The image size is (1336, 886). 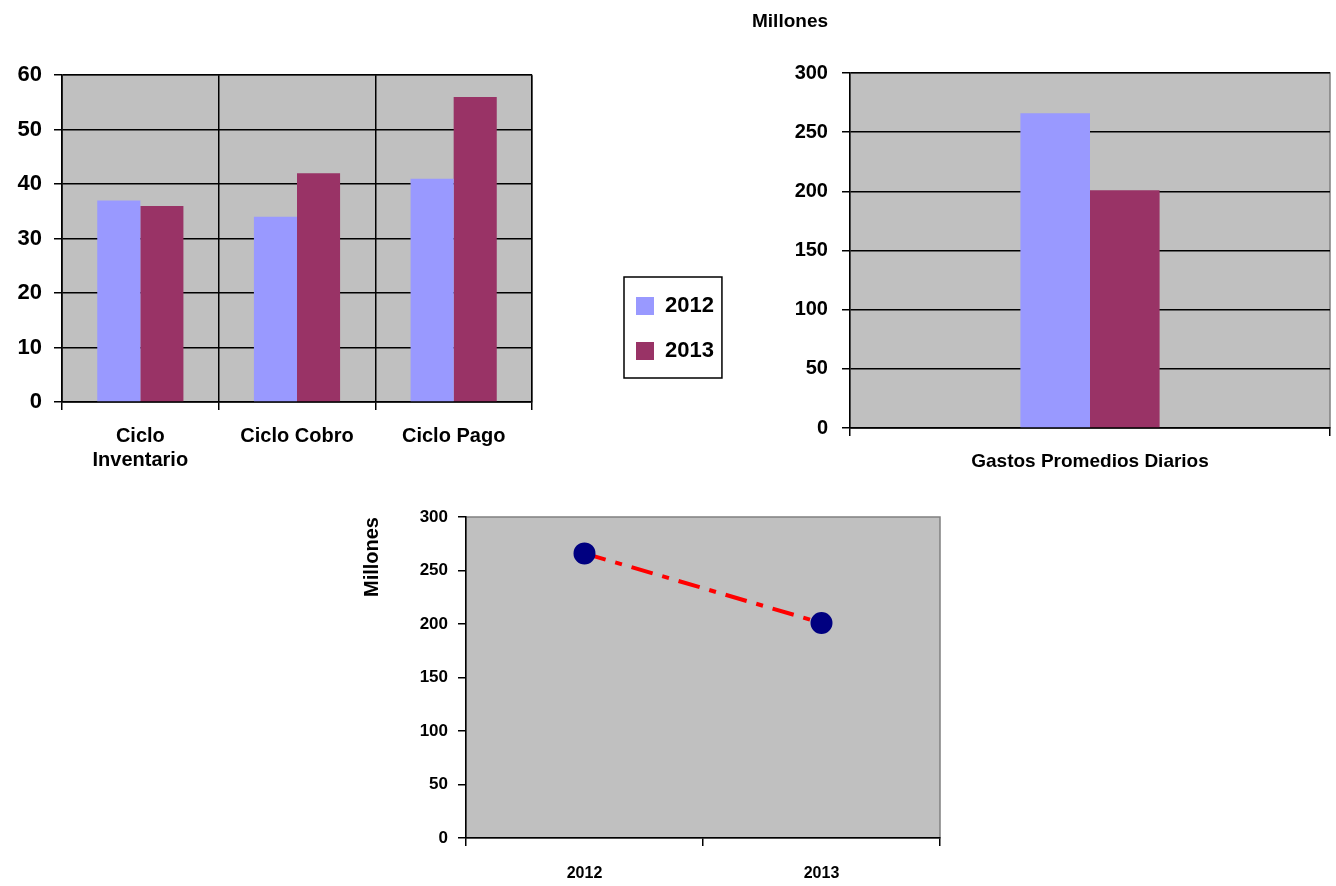 I want to click on legend-label: 2012, so click(x=689, y=305).